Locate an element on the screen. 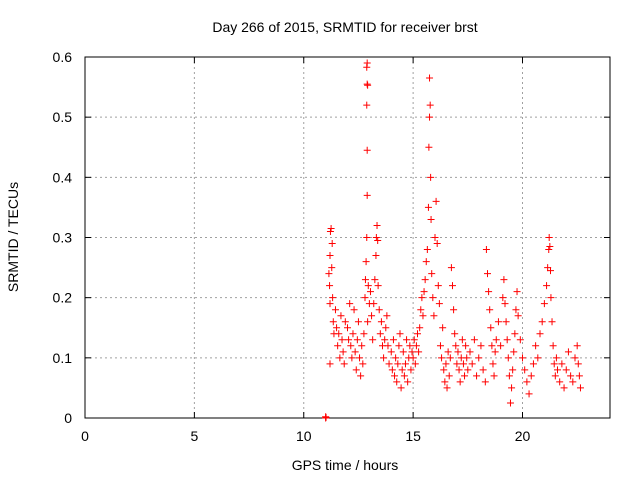 This screenshot has height=480, width=640. y-tick-label: 0.1 is located at coordinates (63, 358).